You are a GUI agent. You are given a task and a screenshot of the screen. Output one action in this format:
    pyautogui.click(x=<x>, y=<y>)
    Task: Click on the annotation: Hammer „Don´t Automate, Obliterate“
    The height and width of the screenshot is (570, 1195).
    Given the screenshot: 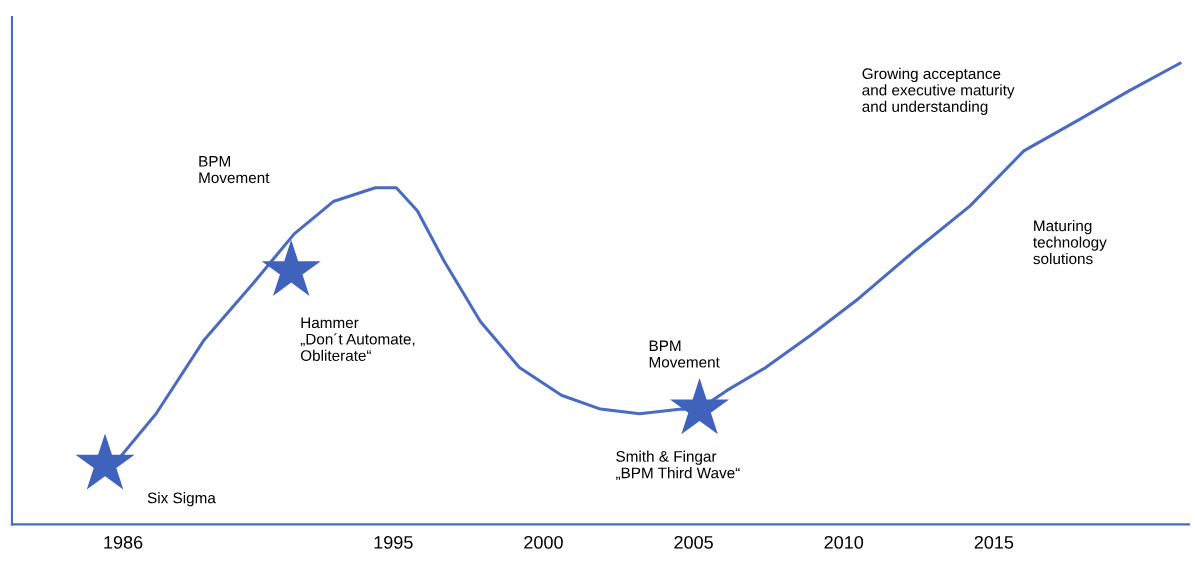 What is the action you would take?
    pyautogui.click(x=357, y=339)
    